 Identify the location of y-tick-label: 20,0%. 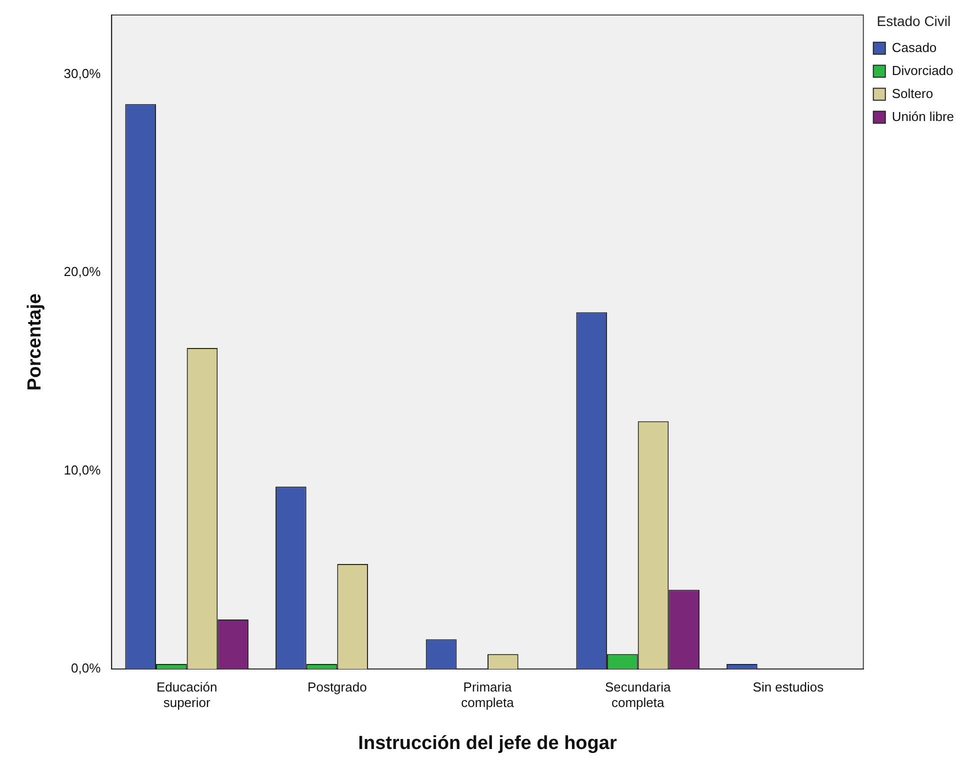
(83, 272).